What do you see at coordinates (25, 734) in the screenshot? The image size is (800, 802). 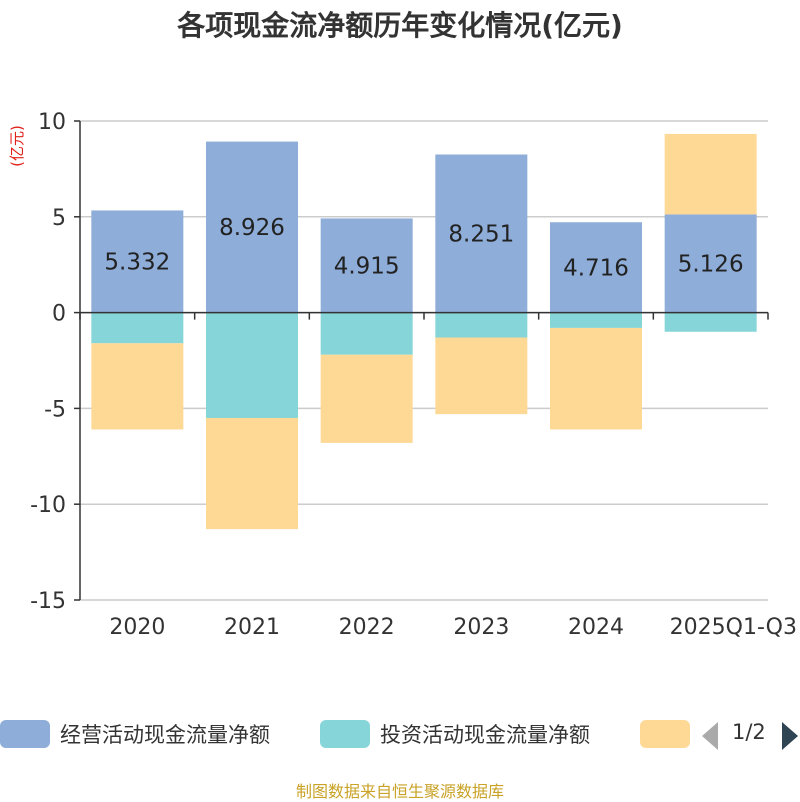 I see `legend-swatch-operating` at bounding box center [25, 734].